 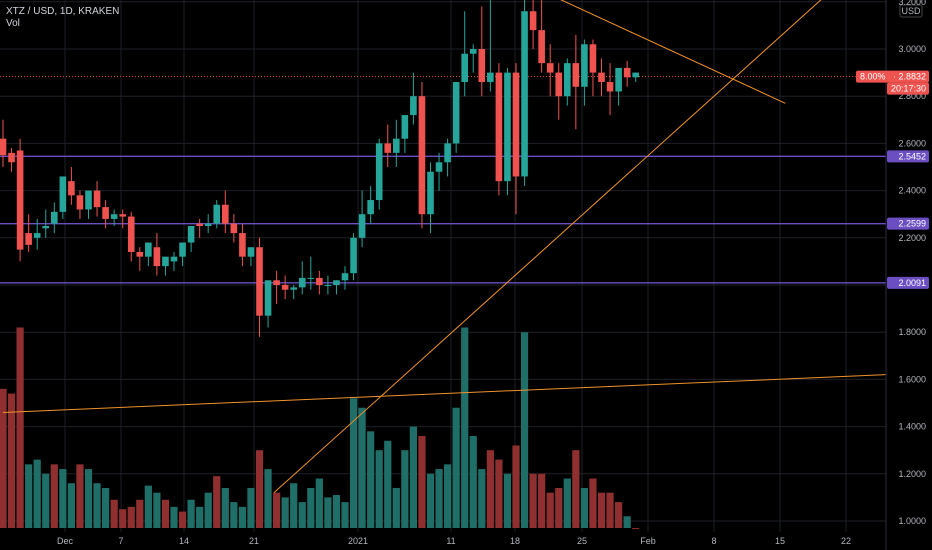 What do you see at coordinates (912, 96) in the screenshot?
I see `y-tick-label: 2.8000` at bounding box center [912, 96].